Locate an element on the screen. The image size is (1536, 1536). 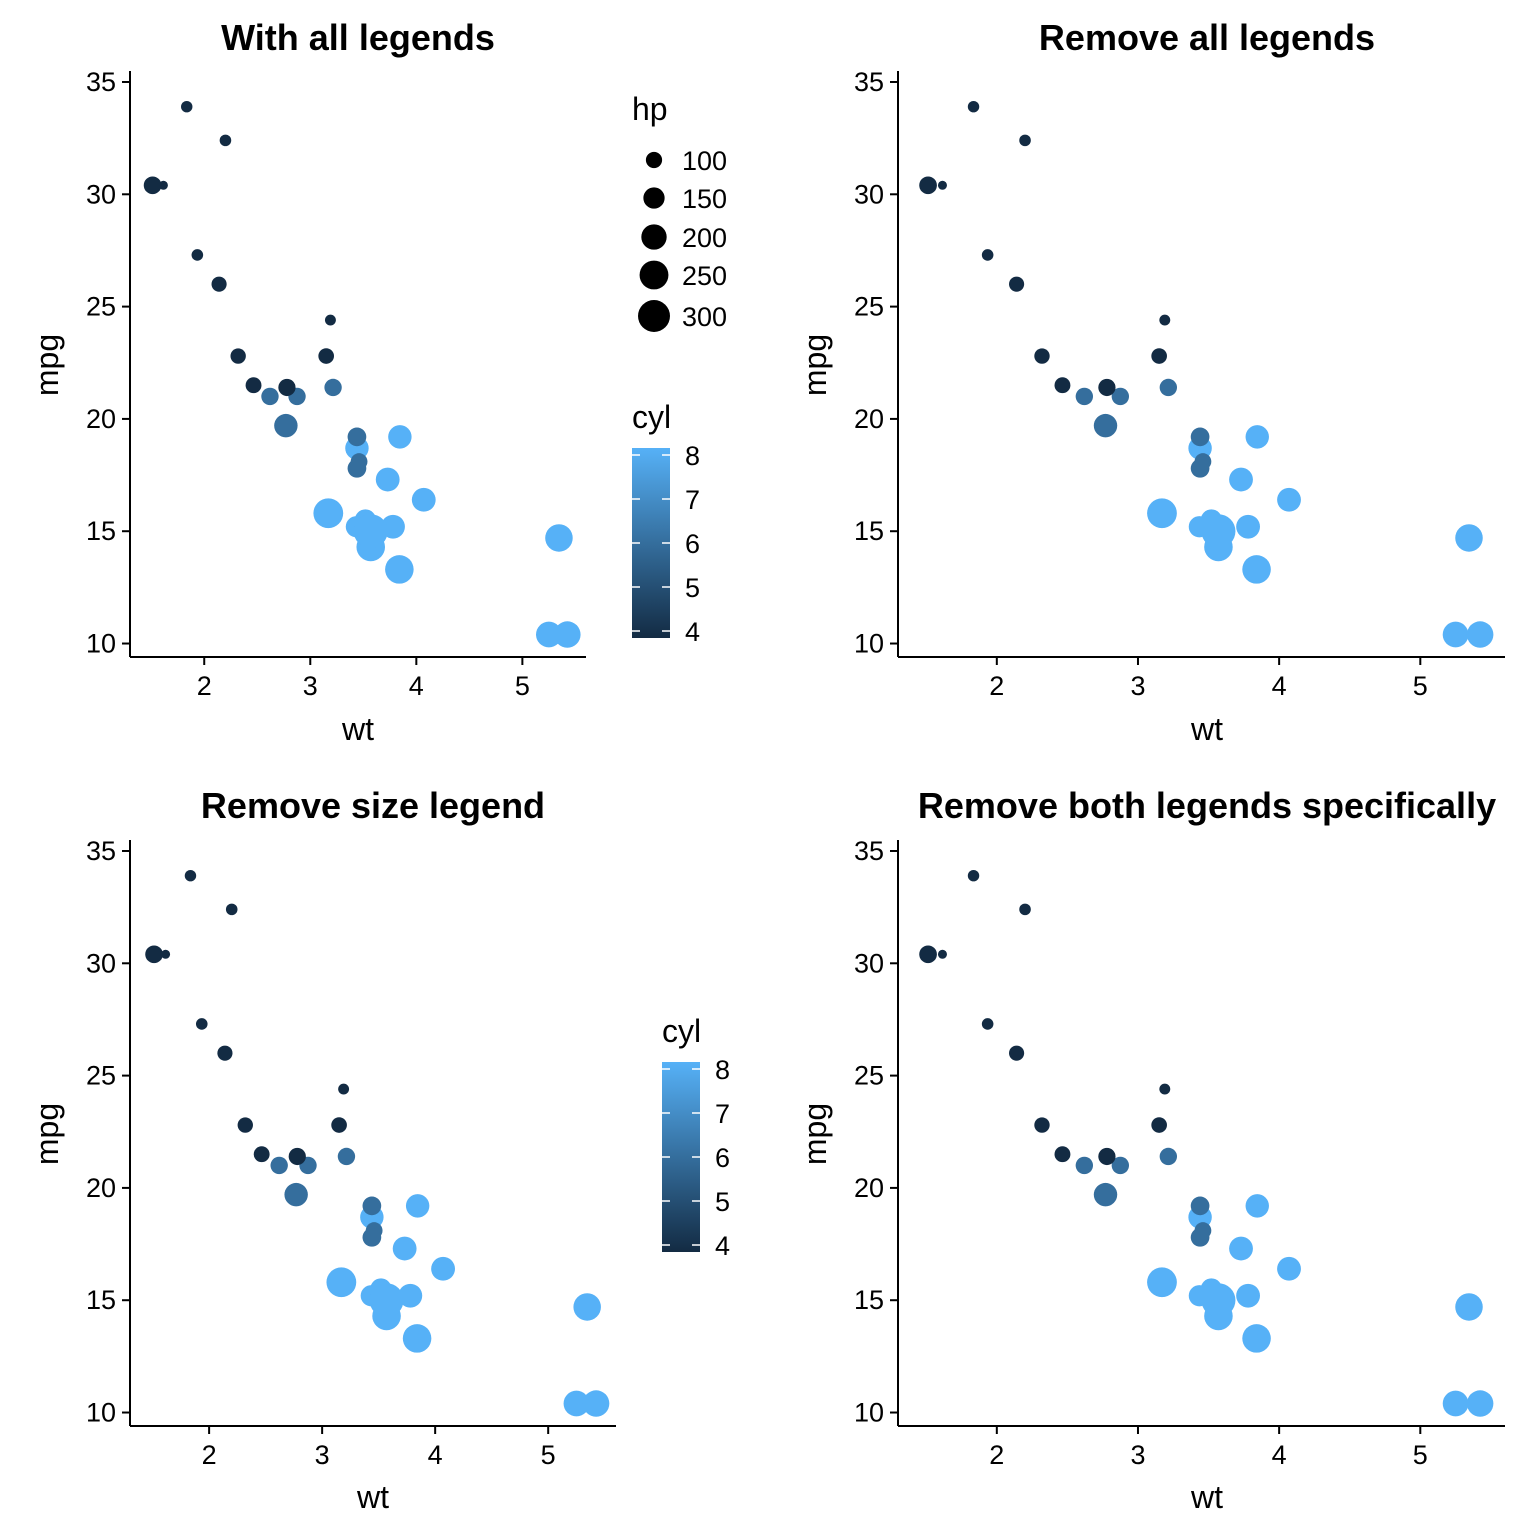
color-legend-label: 6 is located at coordinates (722, 1158).